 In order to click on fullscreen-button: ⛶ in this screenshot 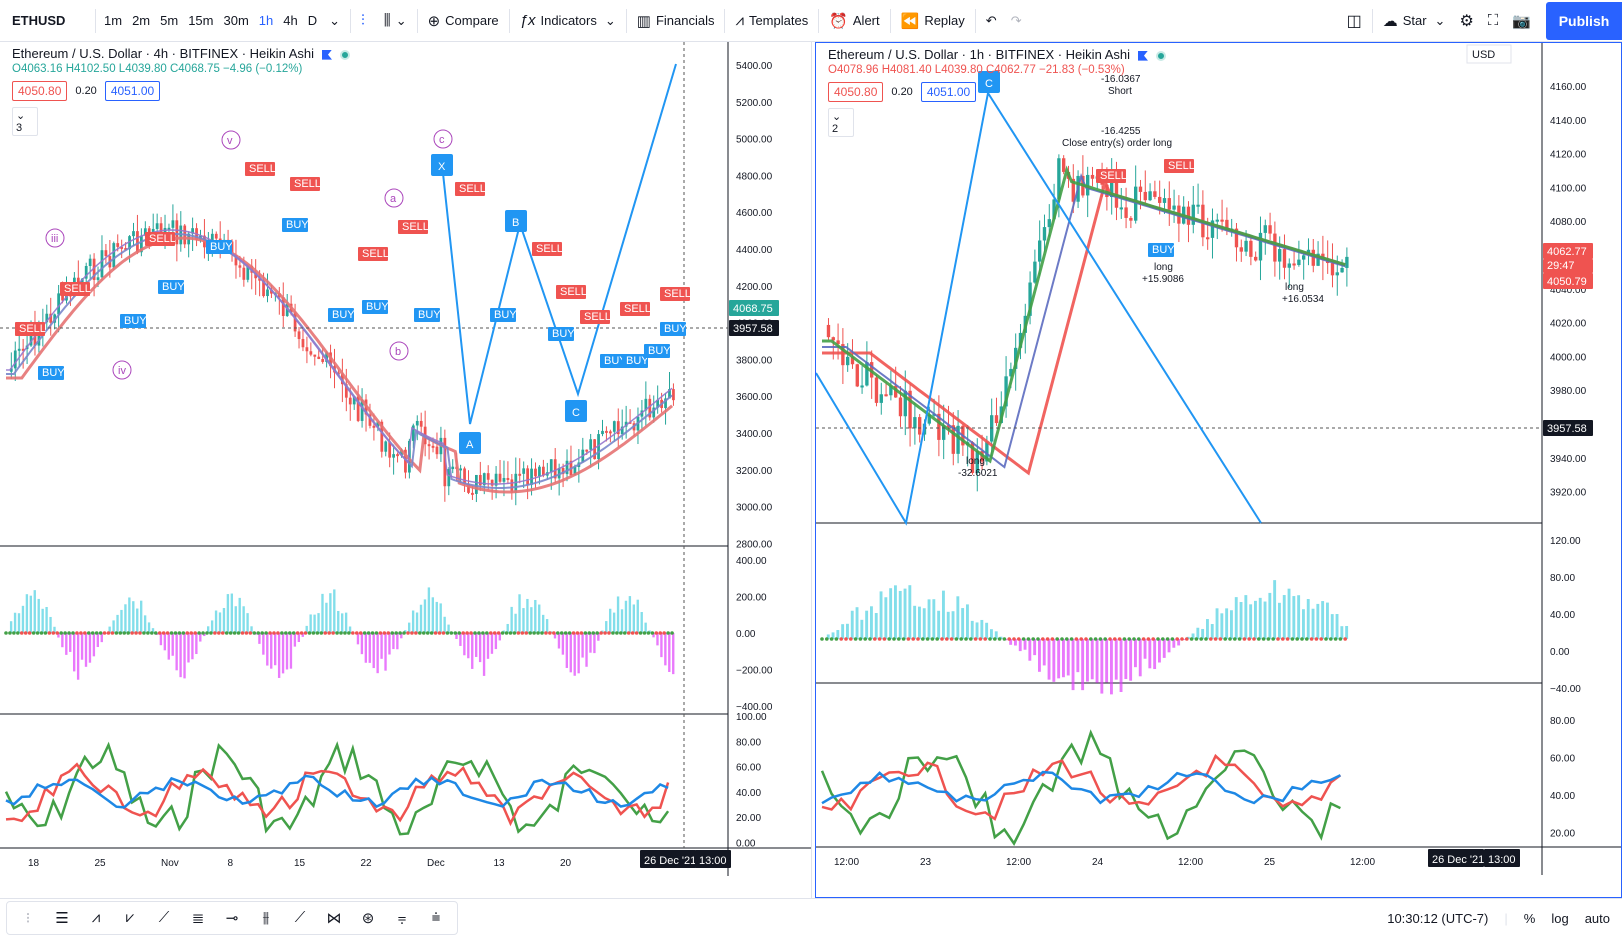, I will do `click(1493, 21)`.